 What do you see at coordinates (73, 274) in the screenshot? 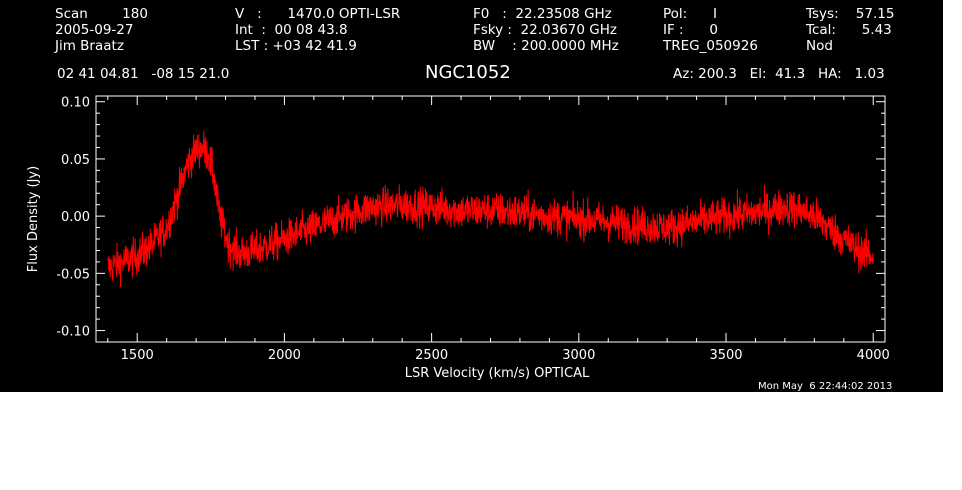
I see `y-tick-label: -0.05` at bounding box center [73, 274].